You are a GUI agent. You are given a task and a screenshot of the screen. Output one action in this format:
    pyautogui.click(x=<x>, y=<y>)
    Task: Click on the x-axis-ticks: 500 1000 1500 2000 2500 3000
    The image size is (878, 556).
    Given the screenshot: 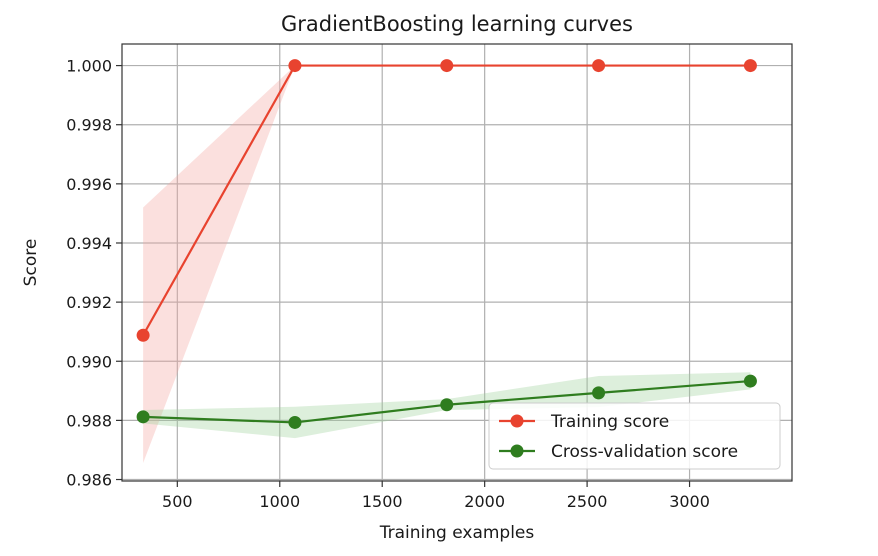 What is the action you would take?
    pyautogui.click(x=436, y=496)
    